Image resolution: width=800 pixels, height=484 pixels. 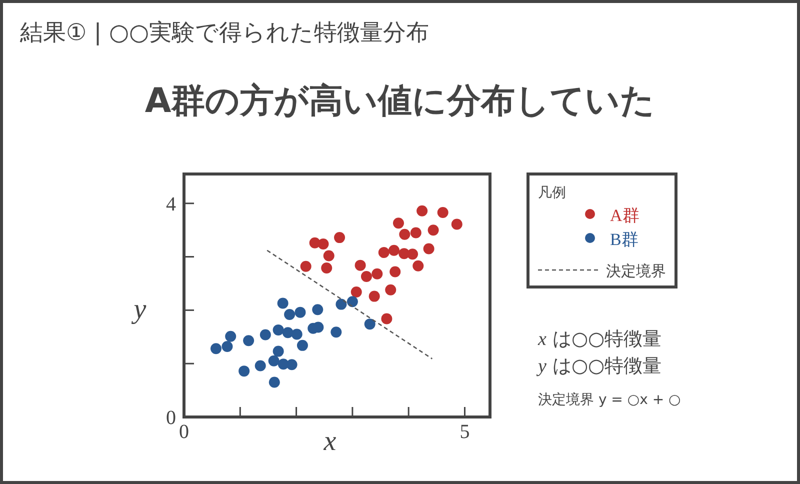 I want to click on chart-title: 結果① | ○○実験で得られた特徴量分布, so click(x=224, y=33).